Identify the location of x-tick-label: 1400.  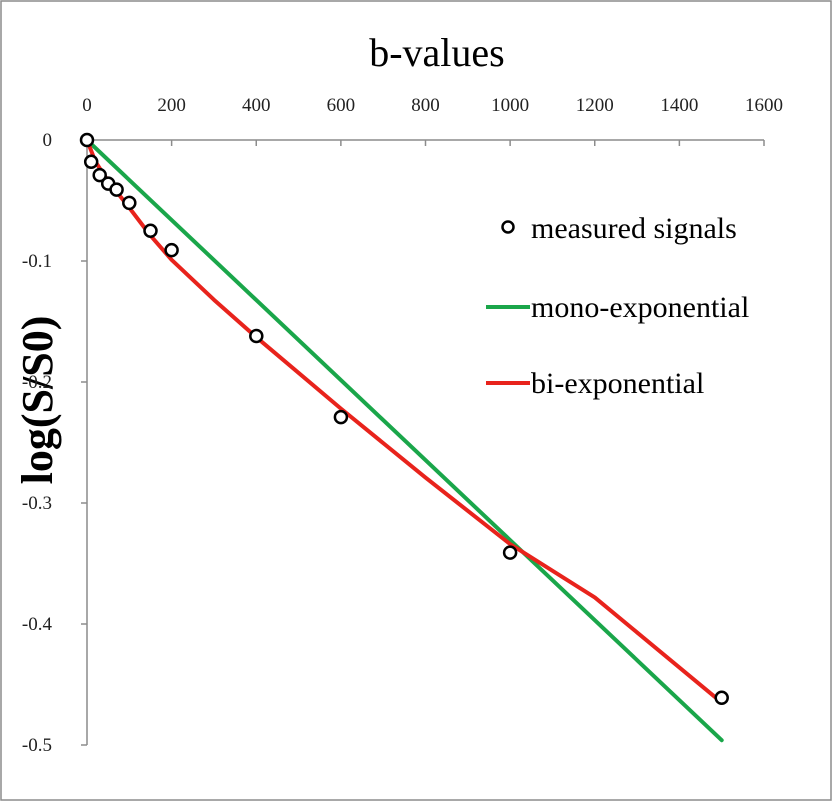
(679, 105).